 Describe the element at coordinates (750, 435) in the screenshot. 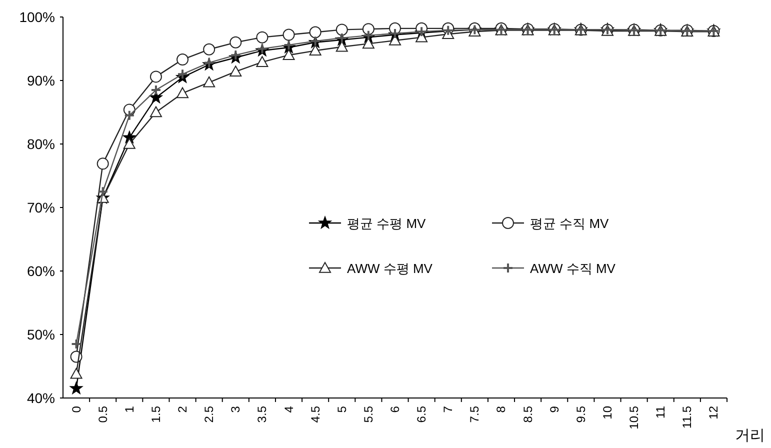

I see `x-axis-title: 거리` at that location.